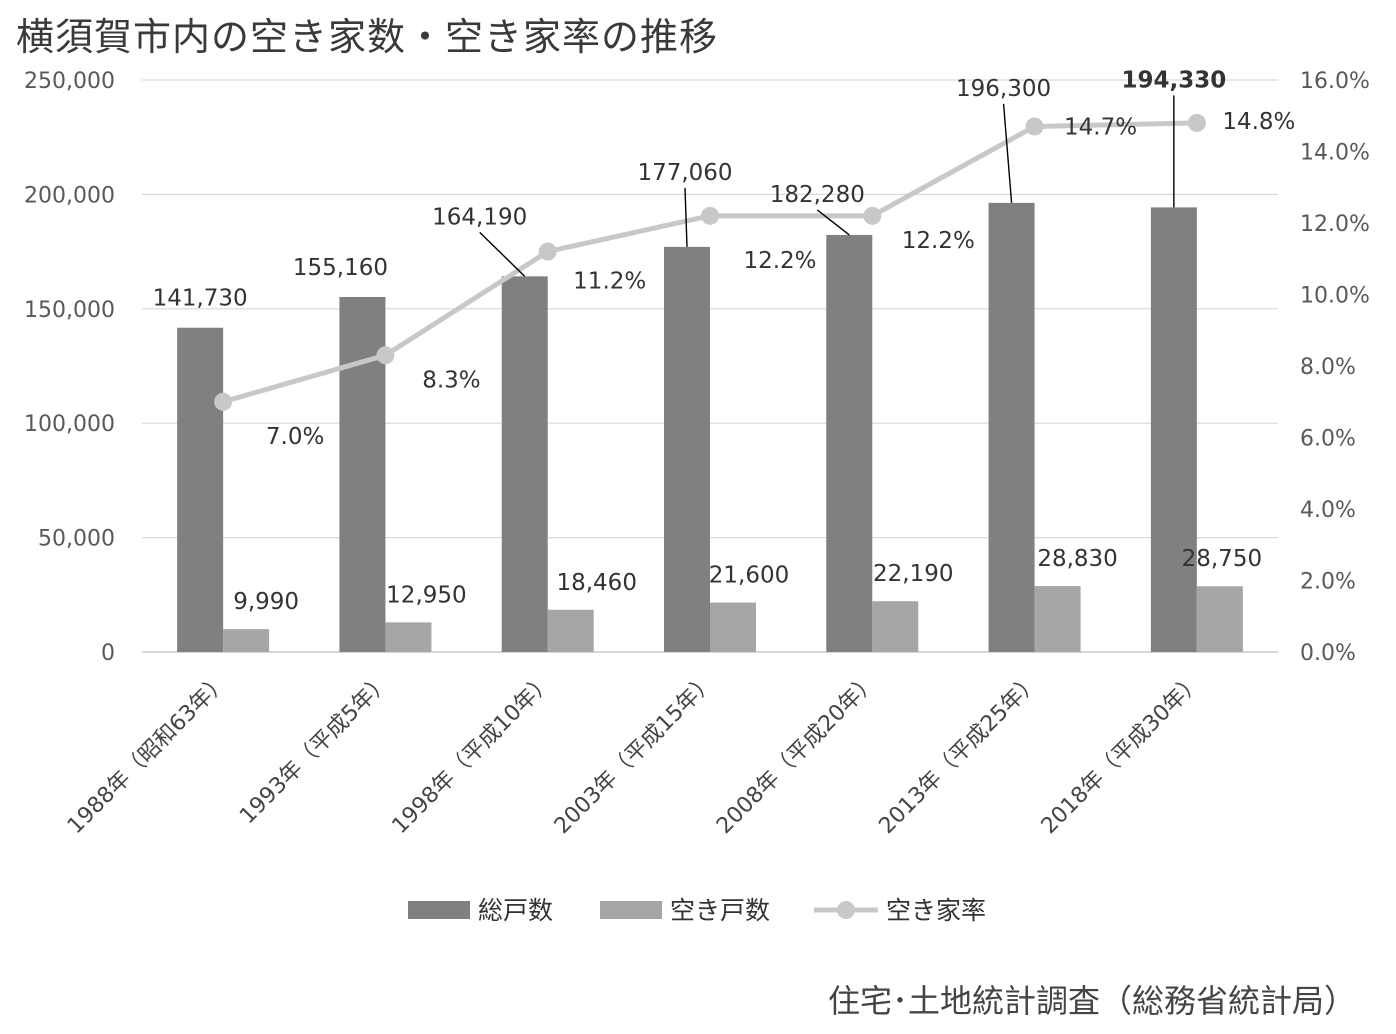 This screenshot has width=1396, height=1034. What do you see at coordinates (1328, 582) in the screenshot?
I see `right-tick-label: 2.0%` at bounding box center [1328, 582].